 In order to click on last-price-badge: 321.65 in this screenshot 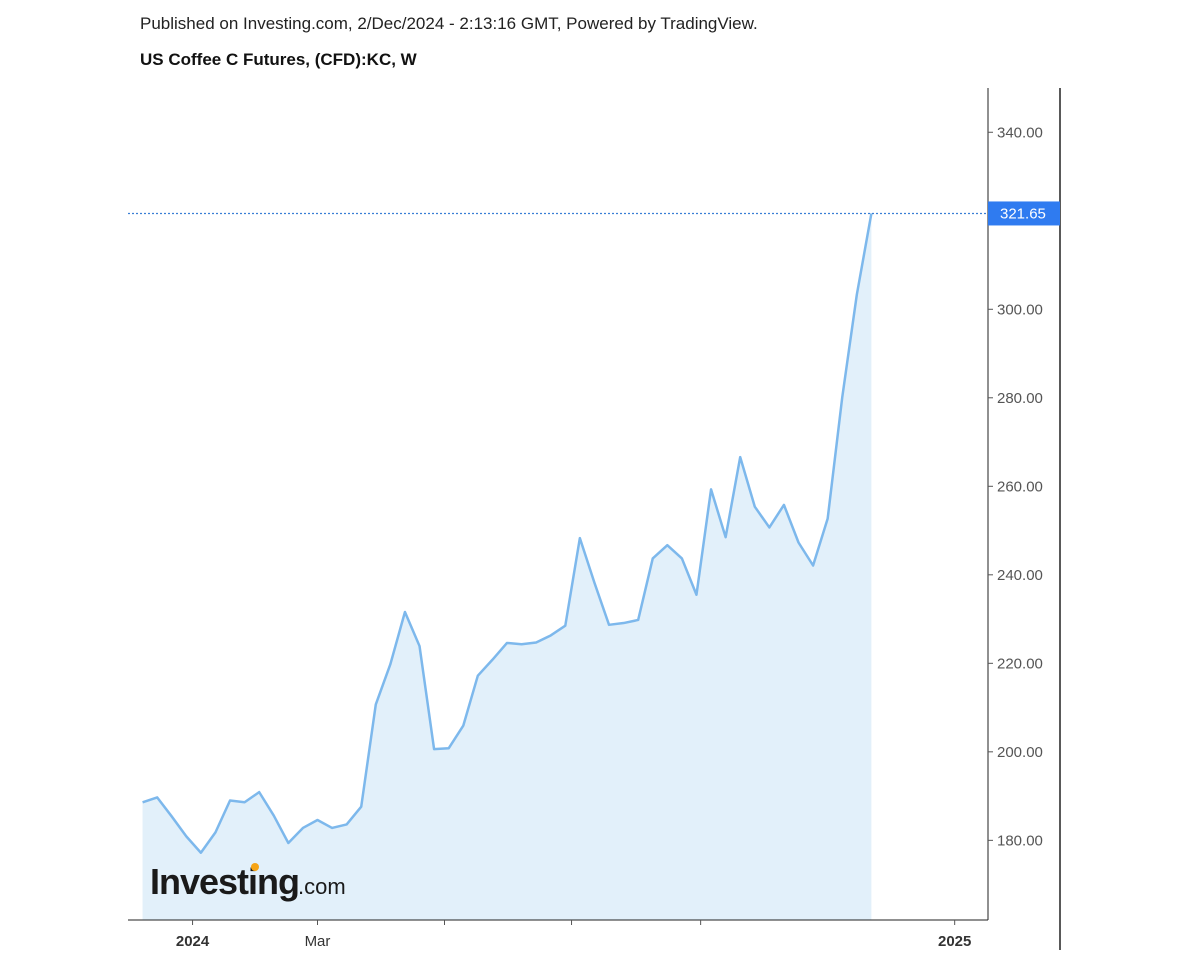, I will do `click(1024, 213)`.